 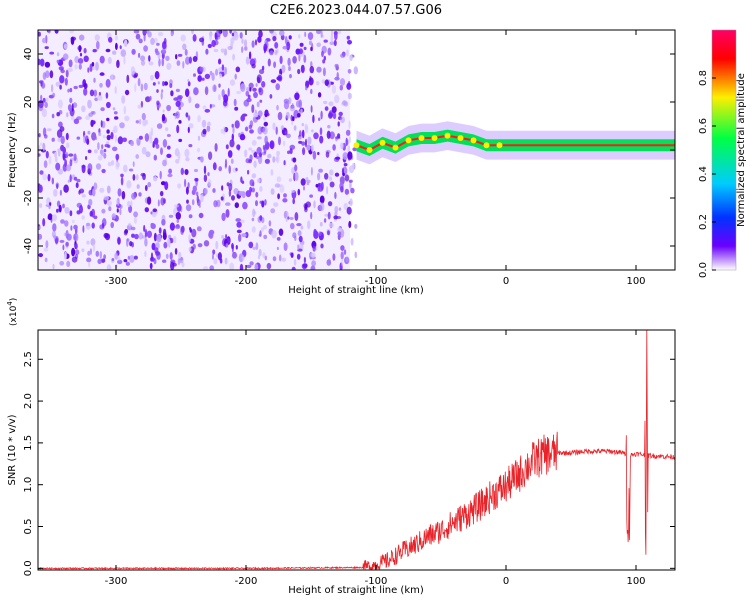 I want to click on colorbar-tick-label: 0.6, so click(x=703, y=126).